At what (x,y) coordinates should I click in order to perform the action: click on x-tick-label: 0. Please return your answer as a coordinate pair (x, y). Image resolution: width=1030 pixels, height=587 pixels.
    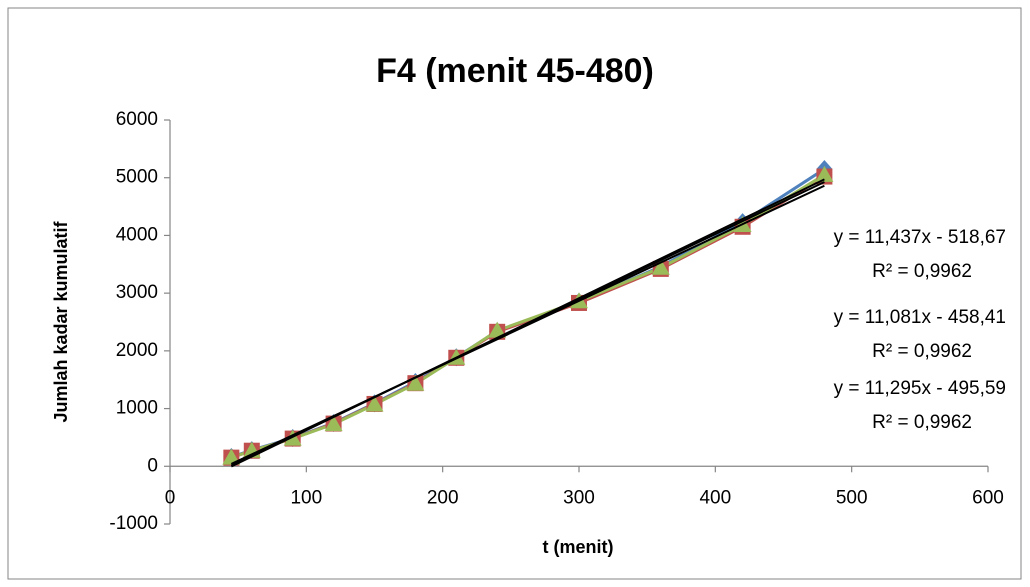
    Looking at the image, I should click on (170, 497).